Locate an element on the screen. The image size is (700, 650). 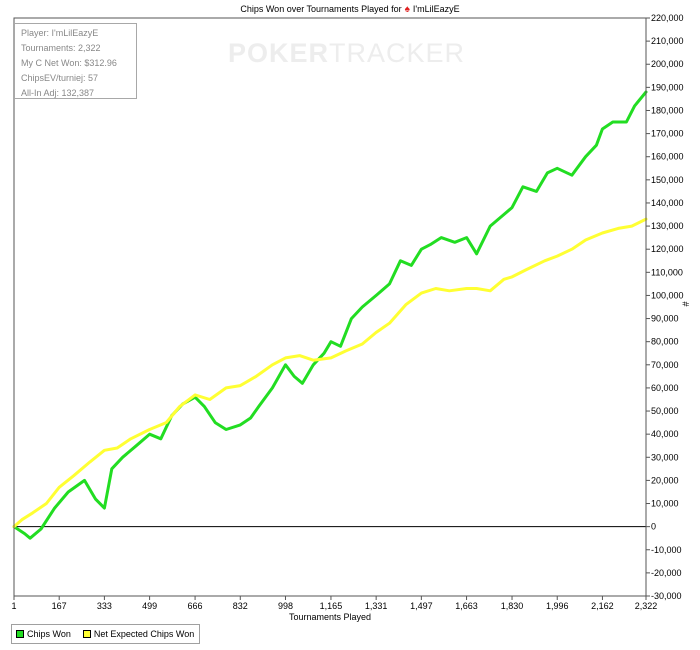
legend-label-net-expected: Net Expected Chips Won is located at coordinates (144, 634).